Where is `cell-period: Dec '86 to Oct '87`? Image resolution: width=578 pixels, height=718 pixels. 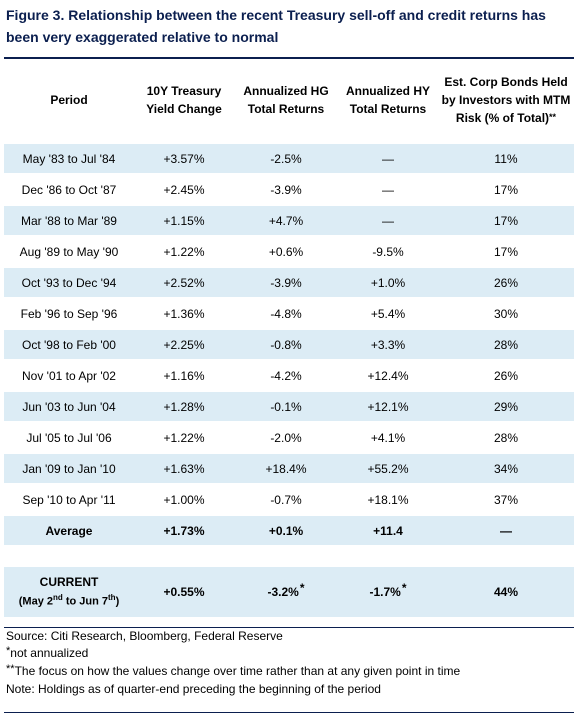 cell-period: Dec '86 to Oct '87 is located at coordinates (69, 189).